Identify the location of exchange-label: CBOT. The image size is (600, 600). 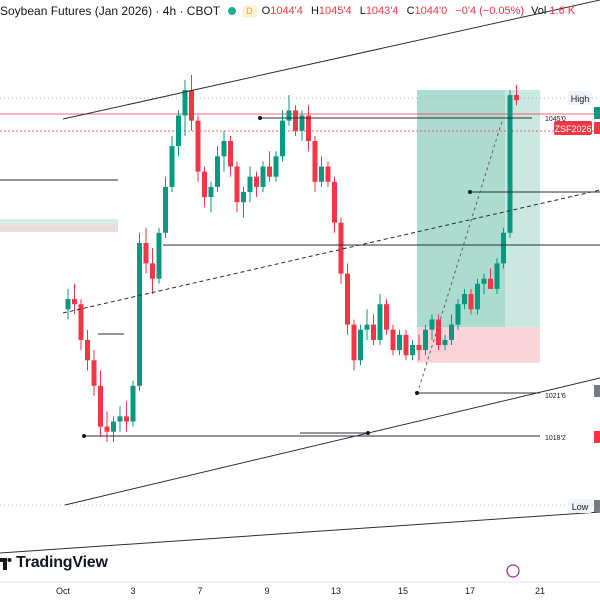
(203, 11).